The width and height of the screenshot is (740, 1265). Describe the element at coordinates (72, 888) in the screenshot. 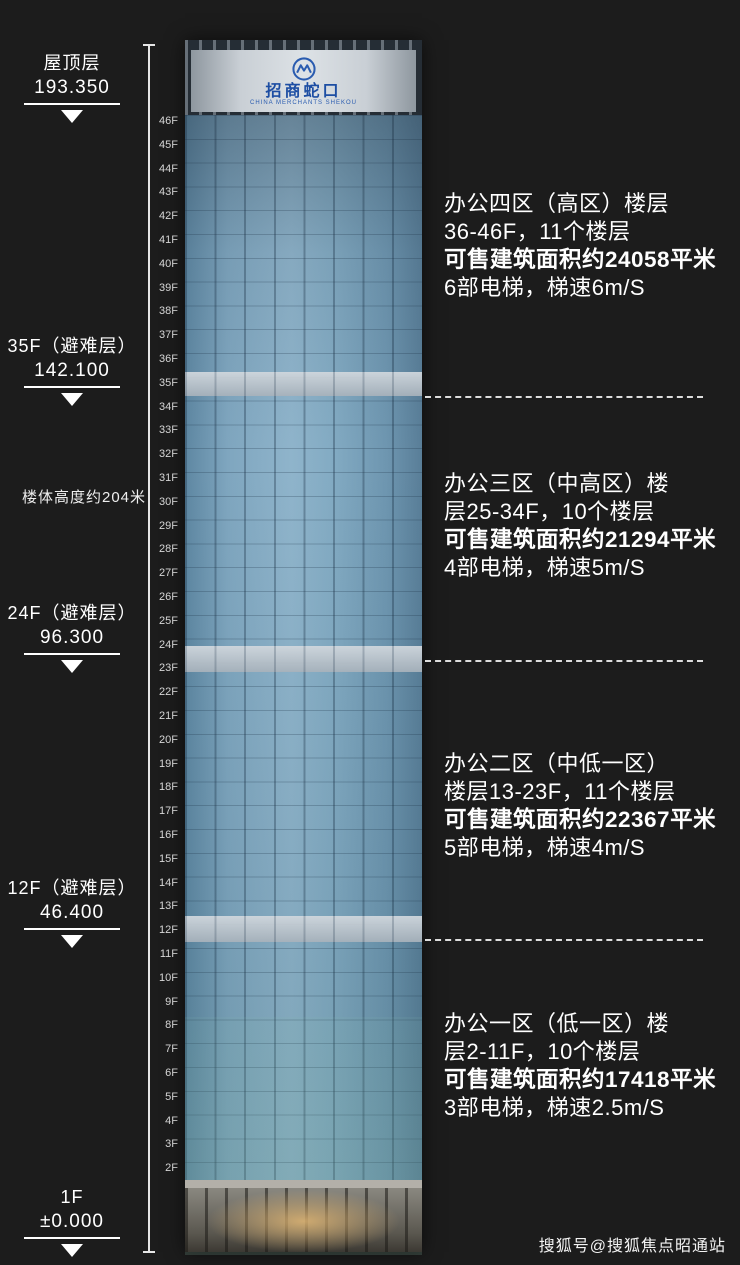

I see `marker-label: 12F（避难层）` at that location.